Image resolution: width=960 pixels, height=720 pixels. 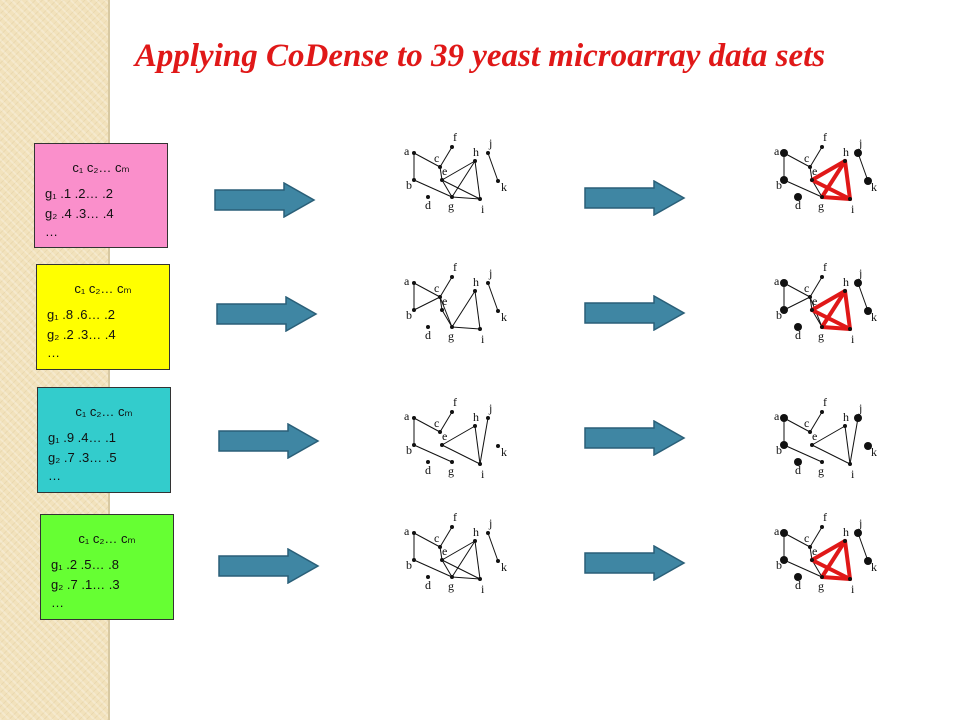 I want to click on matrix-header: c₁ c₂… cₘ, so click(x=104, y=411).